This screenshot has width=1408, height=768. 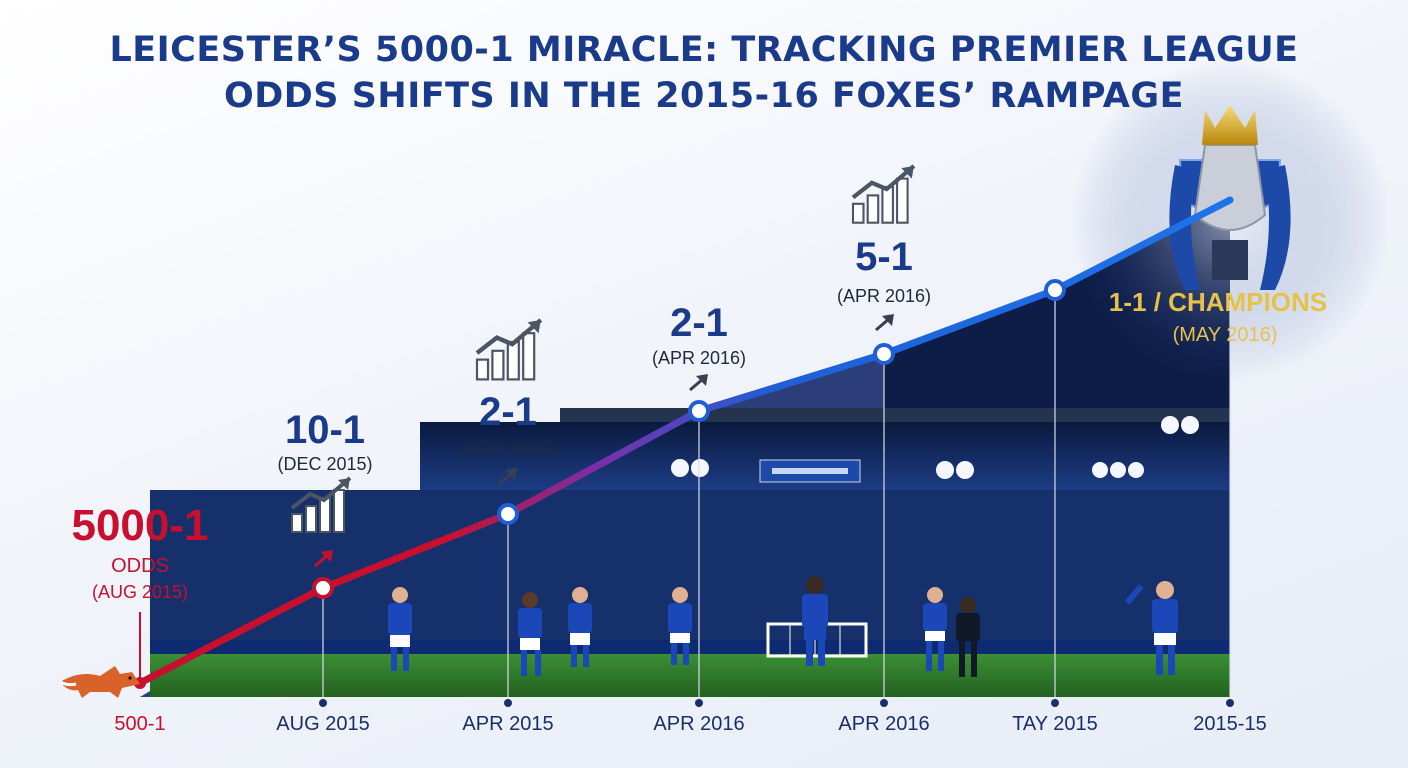 I want to click on players, so click(x=783, y=626).